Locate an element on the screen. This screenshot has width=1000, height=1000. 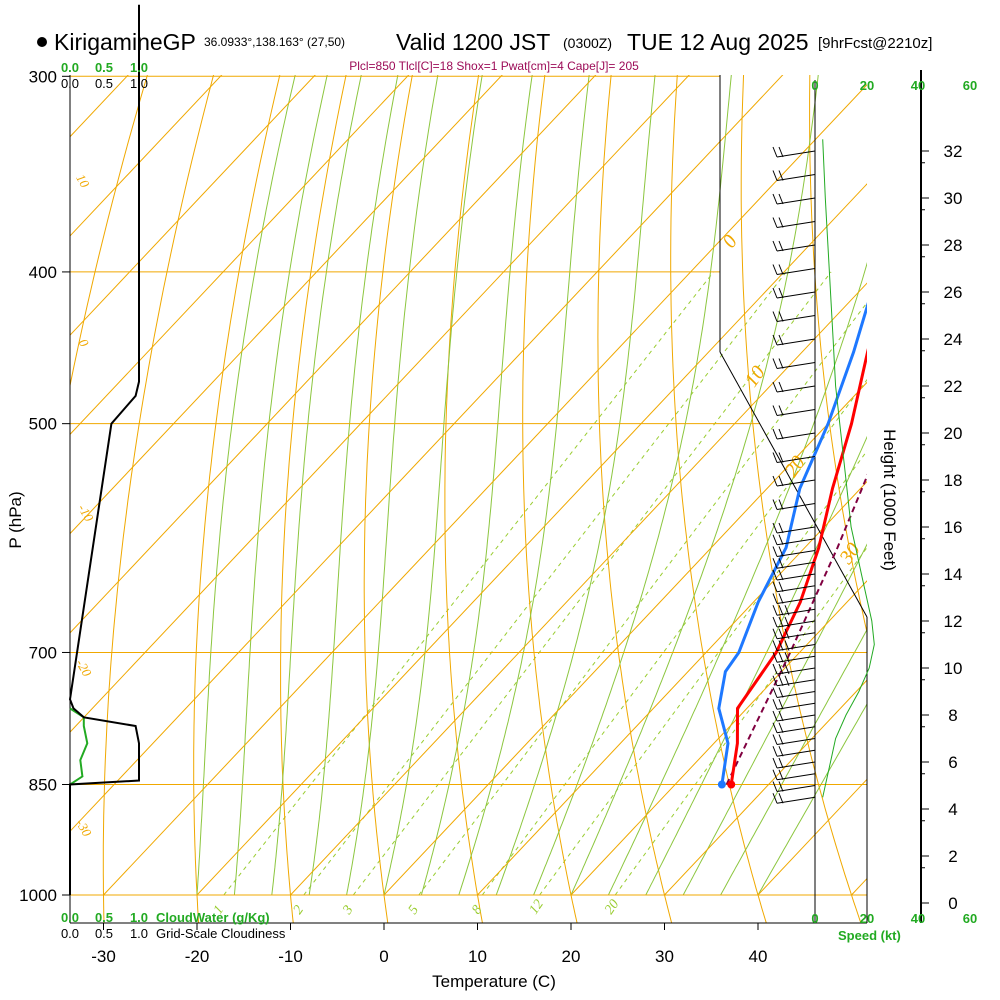
isotherm-label: -30 is located at coordinates (84, 827).